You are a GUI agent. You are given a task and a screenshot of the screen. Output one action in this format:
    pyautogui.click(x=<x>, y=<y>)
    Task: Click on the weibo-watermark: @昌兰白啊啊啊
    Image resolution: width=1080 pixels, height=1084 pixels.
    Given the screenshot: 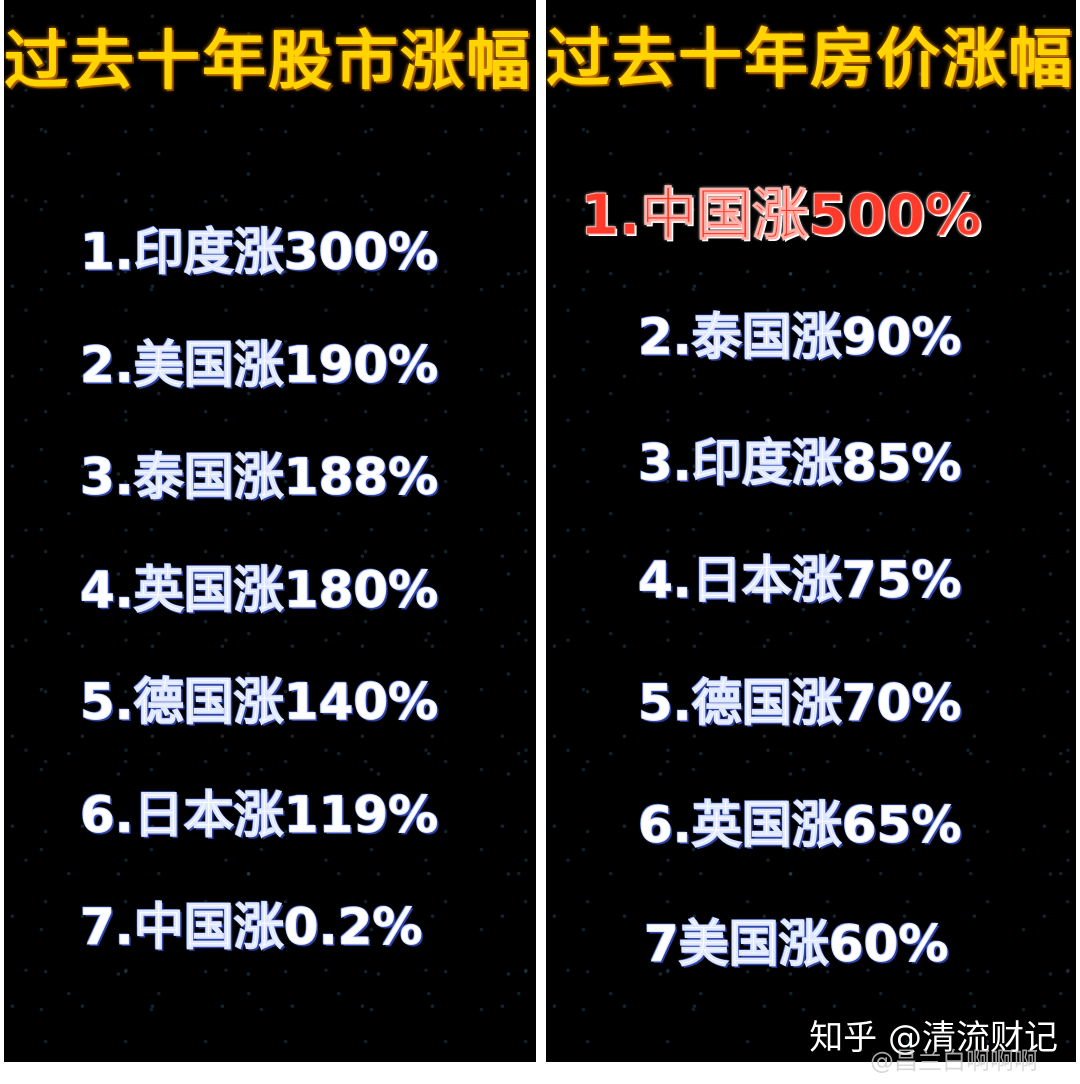 What is the action you would take?
    pyautogui.click(x=954, y=1061)
    